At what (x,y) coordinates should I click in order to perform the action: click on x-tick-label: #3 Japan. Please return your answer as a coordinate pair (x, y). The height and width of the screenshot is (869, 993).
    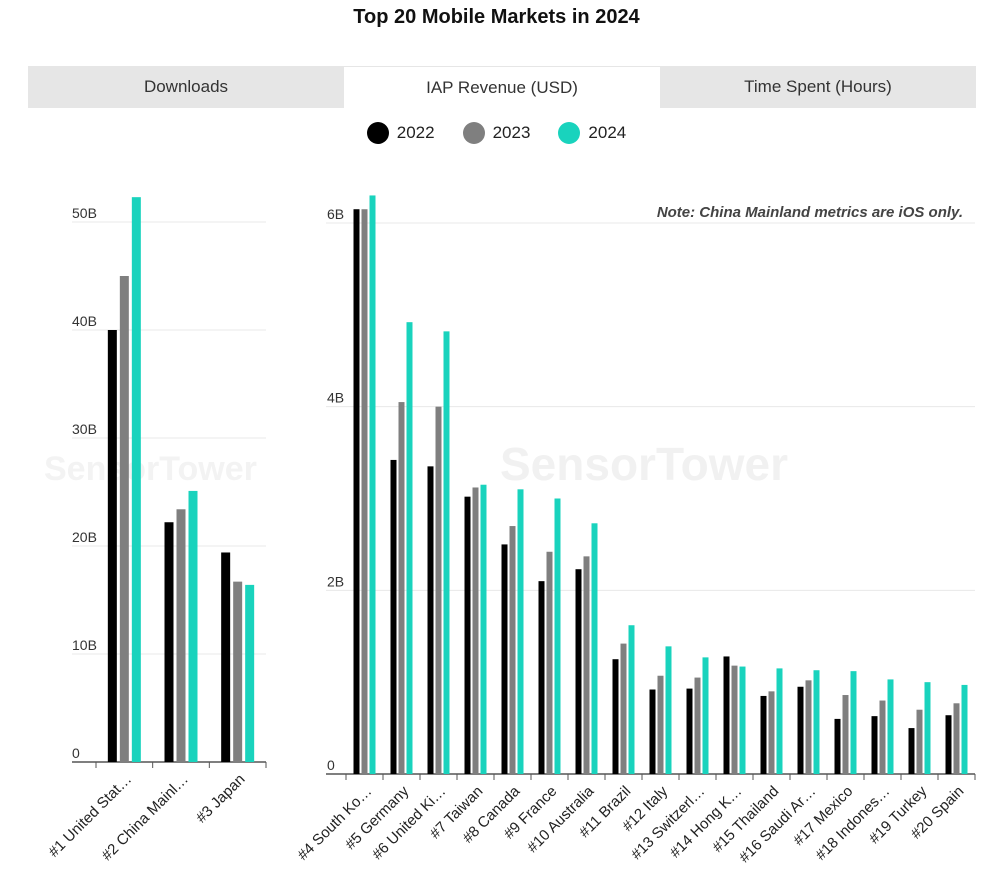
    Looking at the image, I should click on (221, 799).